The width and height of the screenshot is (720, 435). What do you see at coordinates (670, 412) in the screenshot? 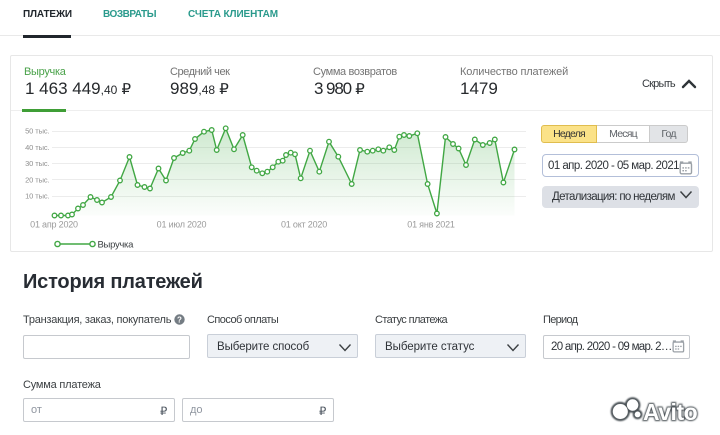
I see `svg-text: Avito` at bounding box center [670, 412].